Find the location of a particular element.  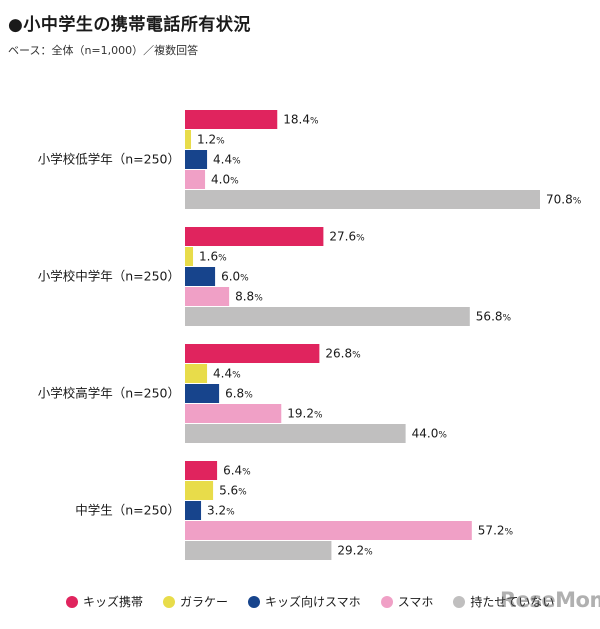

legend-item: スマホ is located at coordinates (407, 601).